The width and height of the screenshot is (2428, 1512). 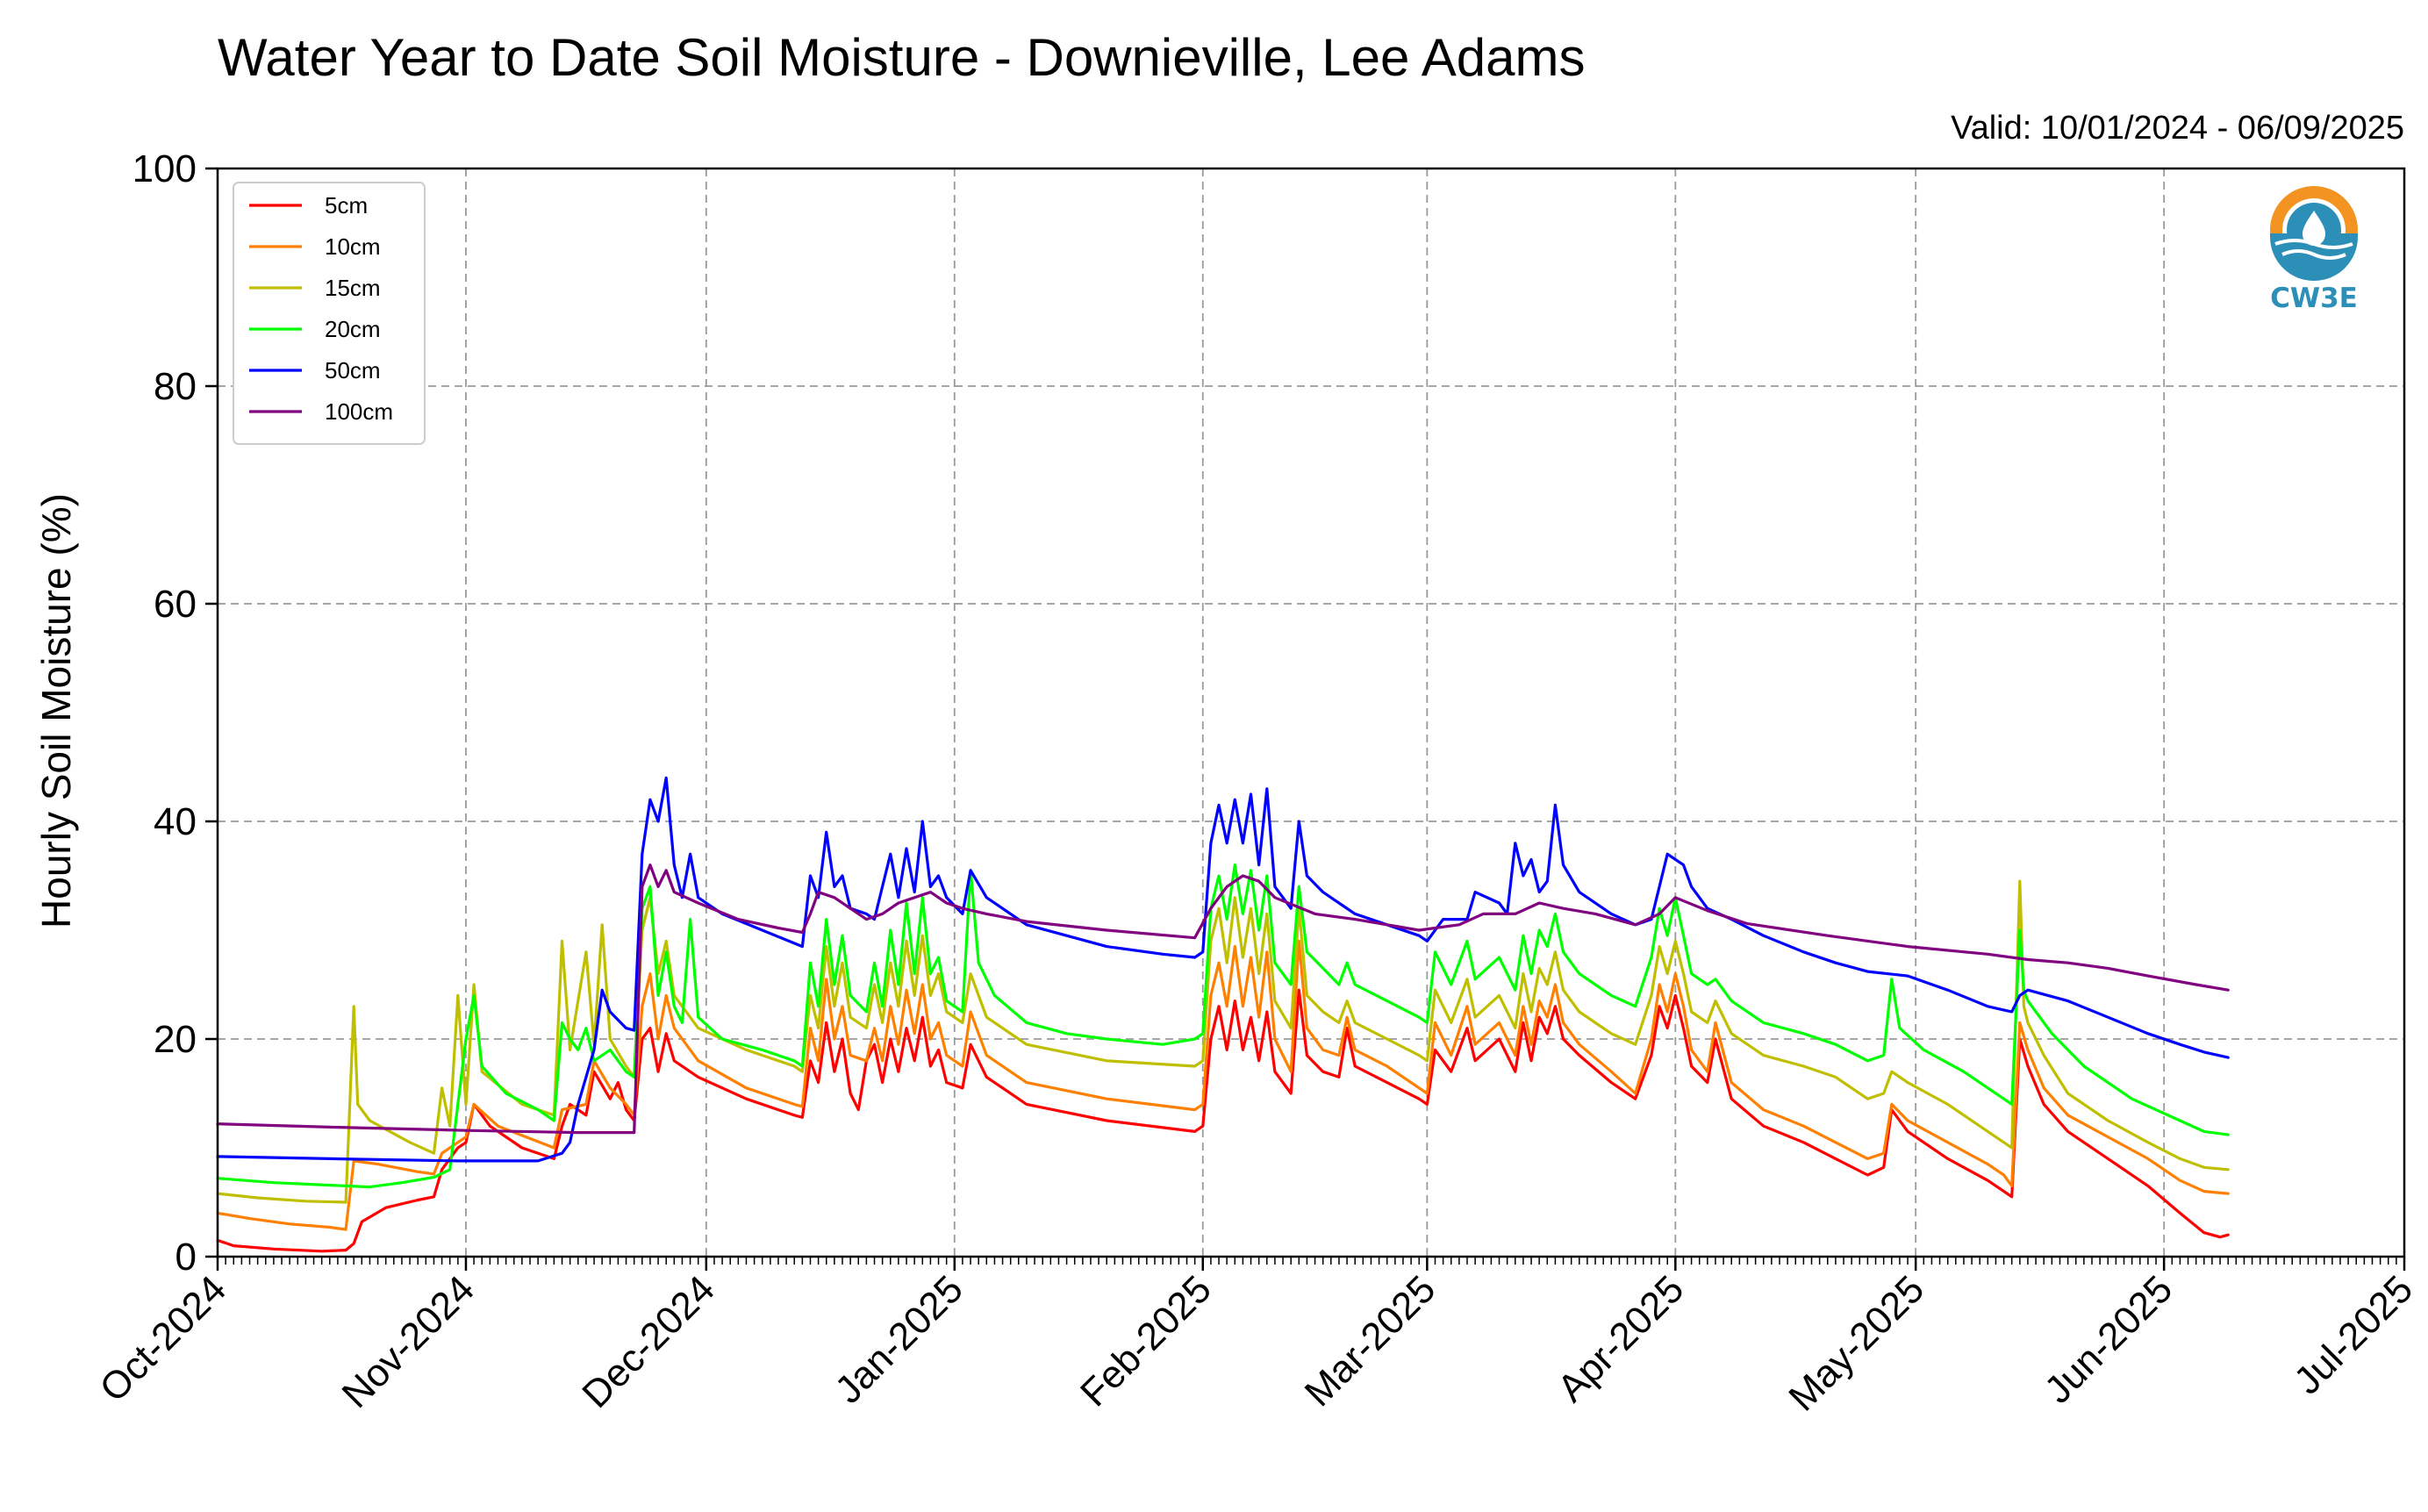 What do you see at coordinates (175, 1039) in the screenshot?
I see `y-tick-label: 20` at bounding box center [175, 1039].